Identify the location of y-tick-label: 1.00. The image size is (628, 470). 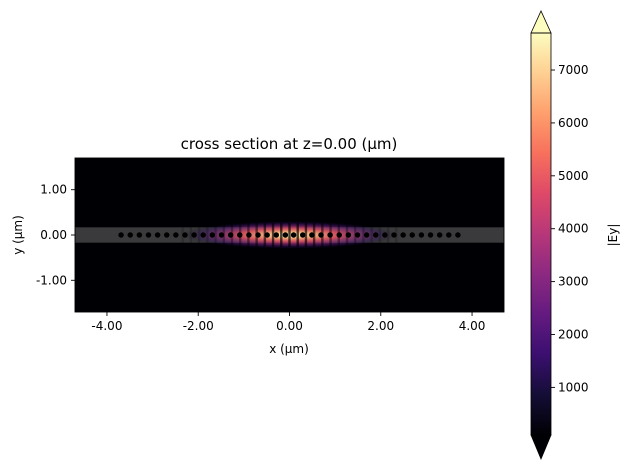
(53, 190).